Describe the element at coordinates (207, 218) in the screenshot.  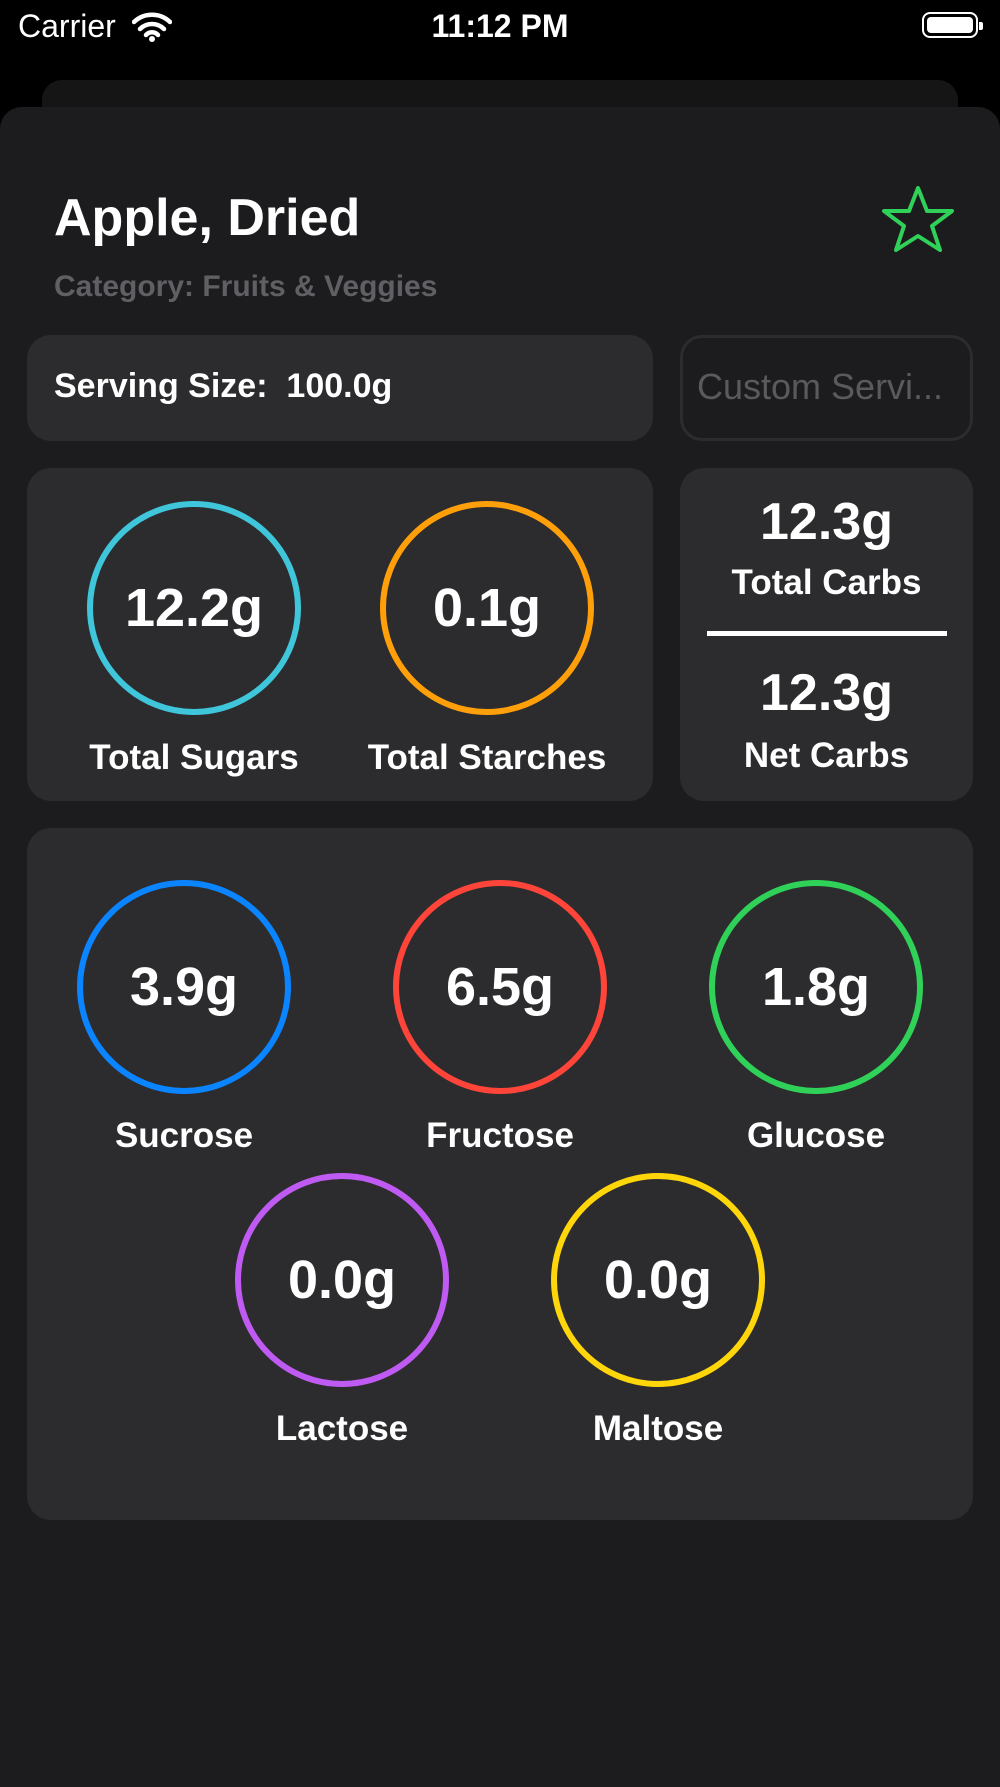
I see `food-title: Apple, Dried` at that location.